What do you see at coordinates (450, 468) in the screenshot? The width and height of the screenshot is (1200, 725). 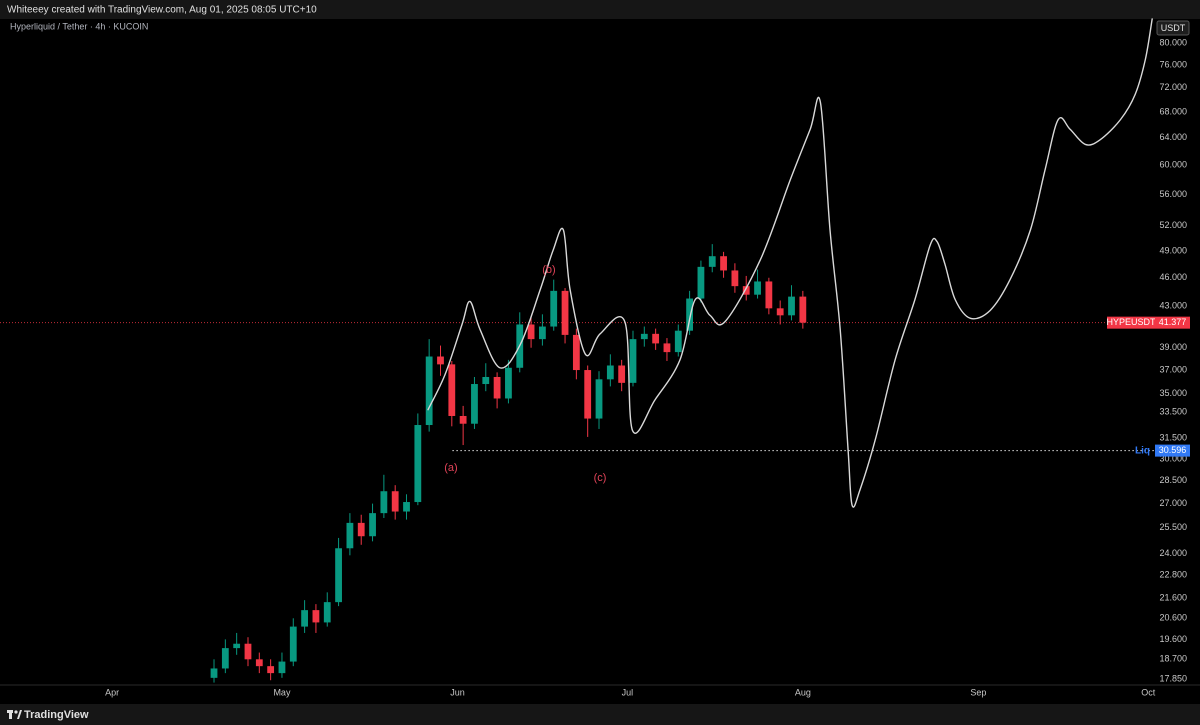 I see `annotation: (a)` at bounding box center [450, 468].